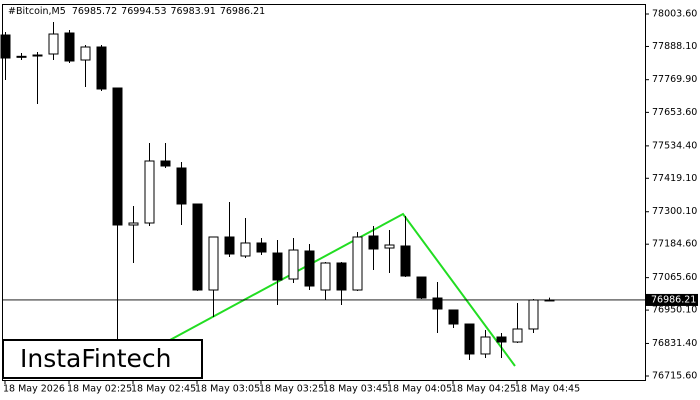 The image size is (700, 400). What do you see at coordinates (674, 46) in the screenshot?
I see `y-tick-label: 77888.10` at bounding box center [674, 46].